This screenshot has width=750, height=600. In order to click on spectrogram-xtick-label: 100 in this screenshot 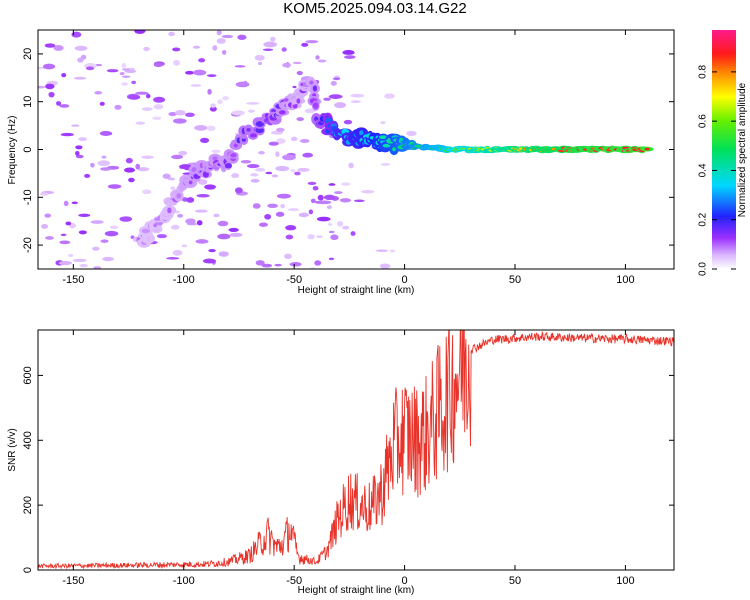, I will do `click(625, 280)`.